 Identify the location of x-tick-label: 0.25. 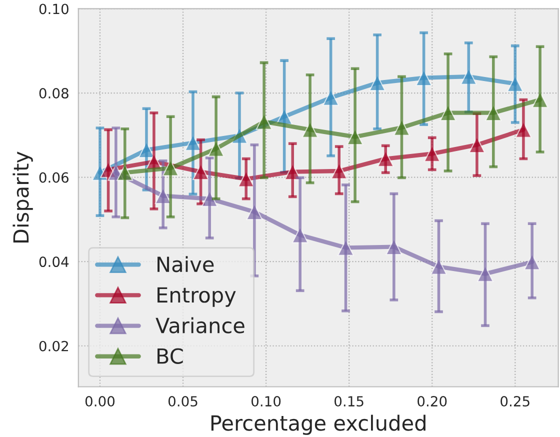
(515, 401).